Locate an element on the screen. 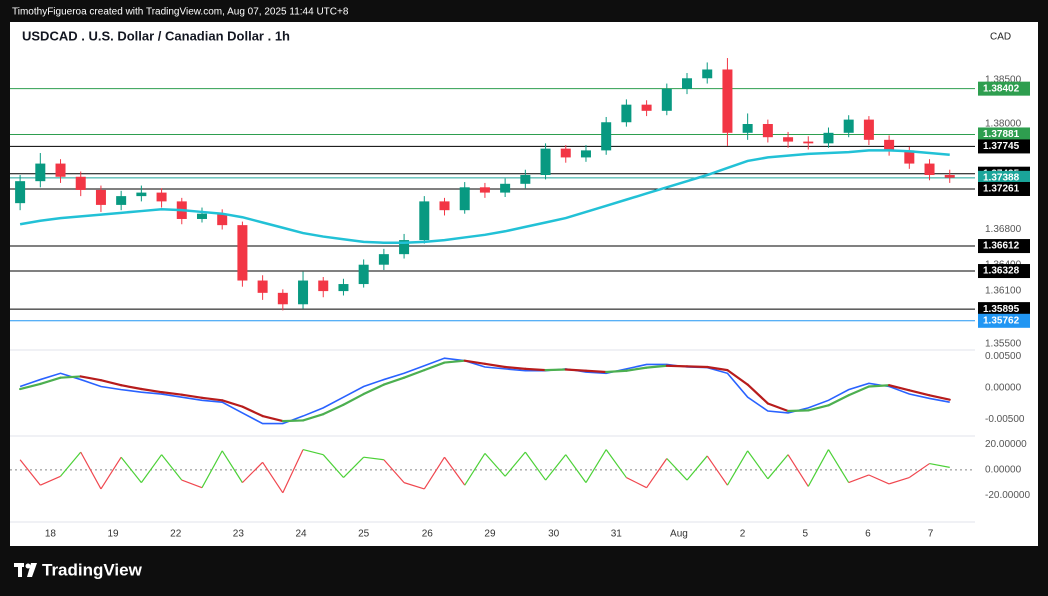 The height and width of the screenshot is (596, 1048). brand: TradingView is located at coordinates (92, 569).